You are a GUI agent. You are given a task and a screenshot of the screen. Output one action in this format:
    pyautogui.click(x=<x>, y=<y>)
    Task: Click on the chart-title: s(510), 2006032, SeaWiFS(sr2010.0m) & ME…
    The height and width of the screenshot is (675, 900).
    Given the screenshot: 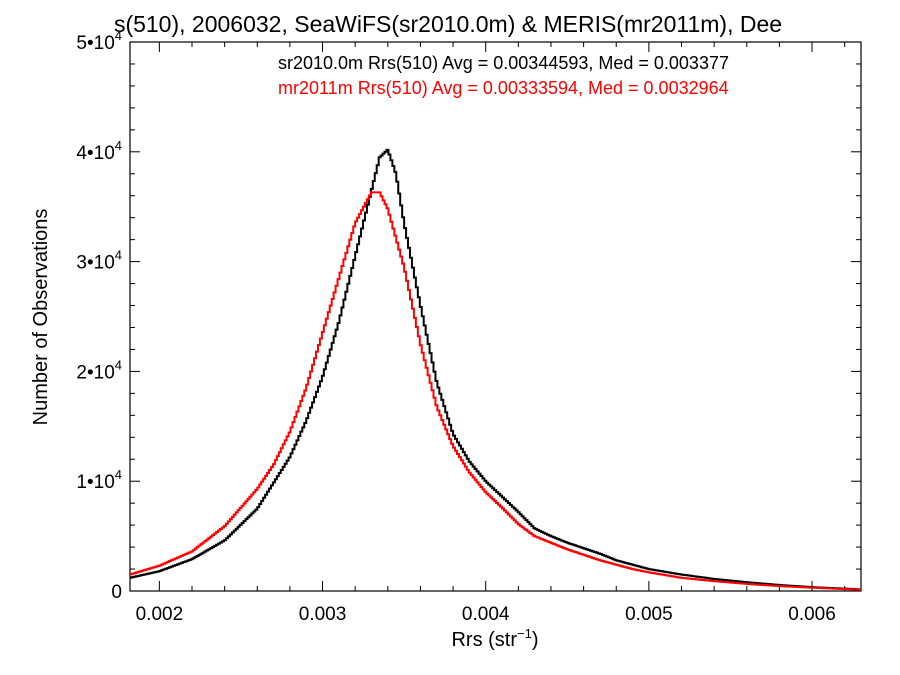 What is the action you would take?
    pyautogui.click(x=448, y=24)
    